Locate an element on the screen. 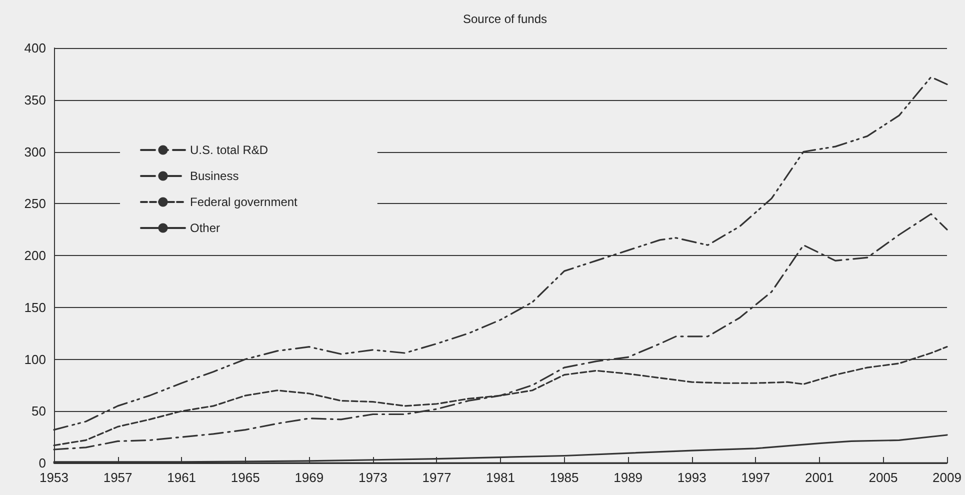 The width and height of the screenshot is (965, 495). x-tick-label: 1973 is located at coordinates (373, 477).